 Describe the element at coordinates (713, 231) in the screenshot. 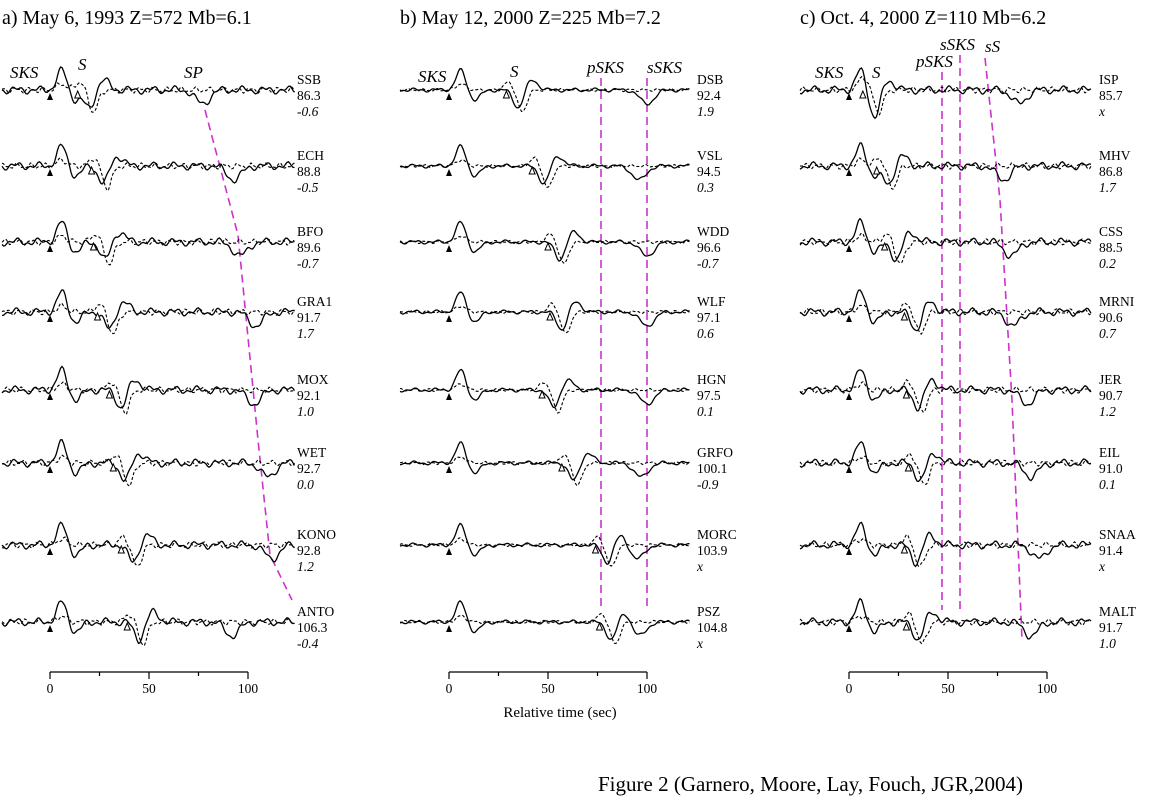

I see `station-name: WDD` at that location.